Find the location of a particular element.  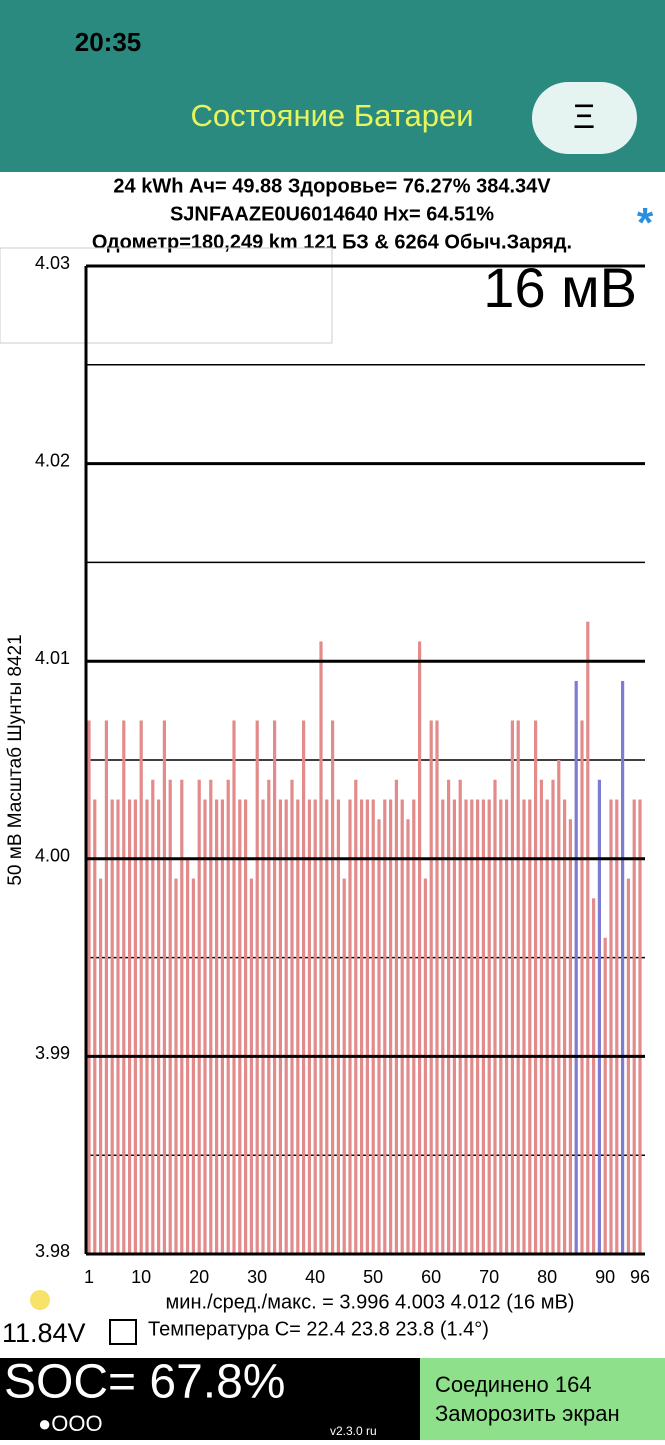

bulb-icon is located at coordinates (40, 1300).